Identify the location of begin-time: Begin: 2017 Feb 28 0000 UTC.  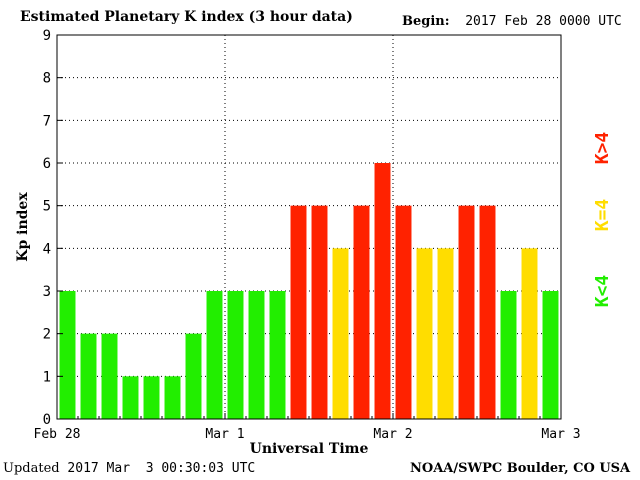
(512, 21).